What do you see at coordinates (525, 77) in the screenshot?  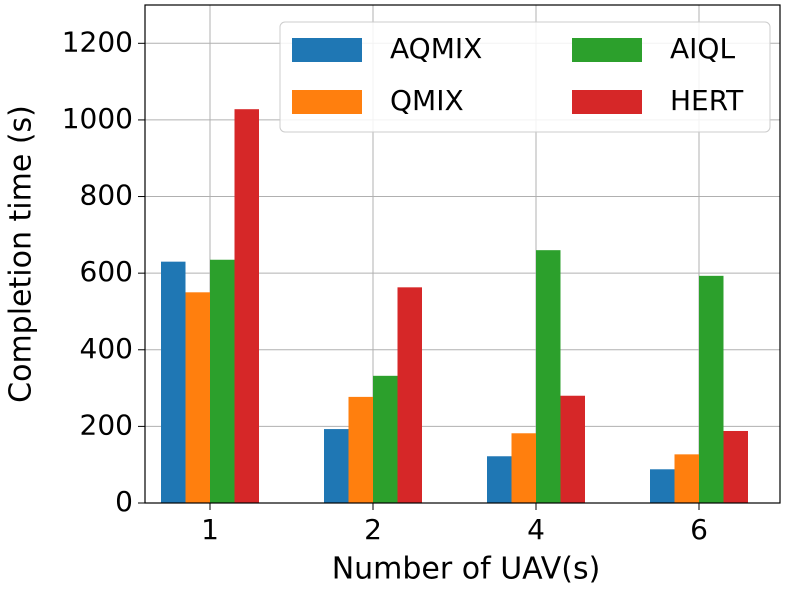 I see `legend-box` at bounding box center [525, 77].